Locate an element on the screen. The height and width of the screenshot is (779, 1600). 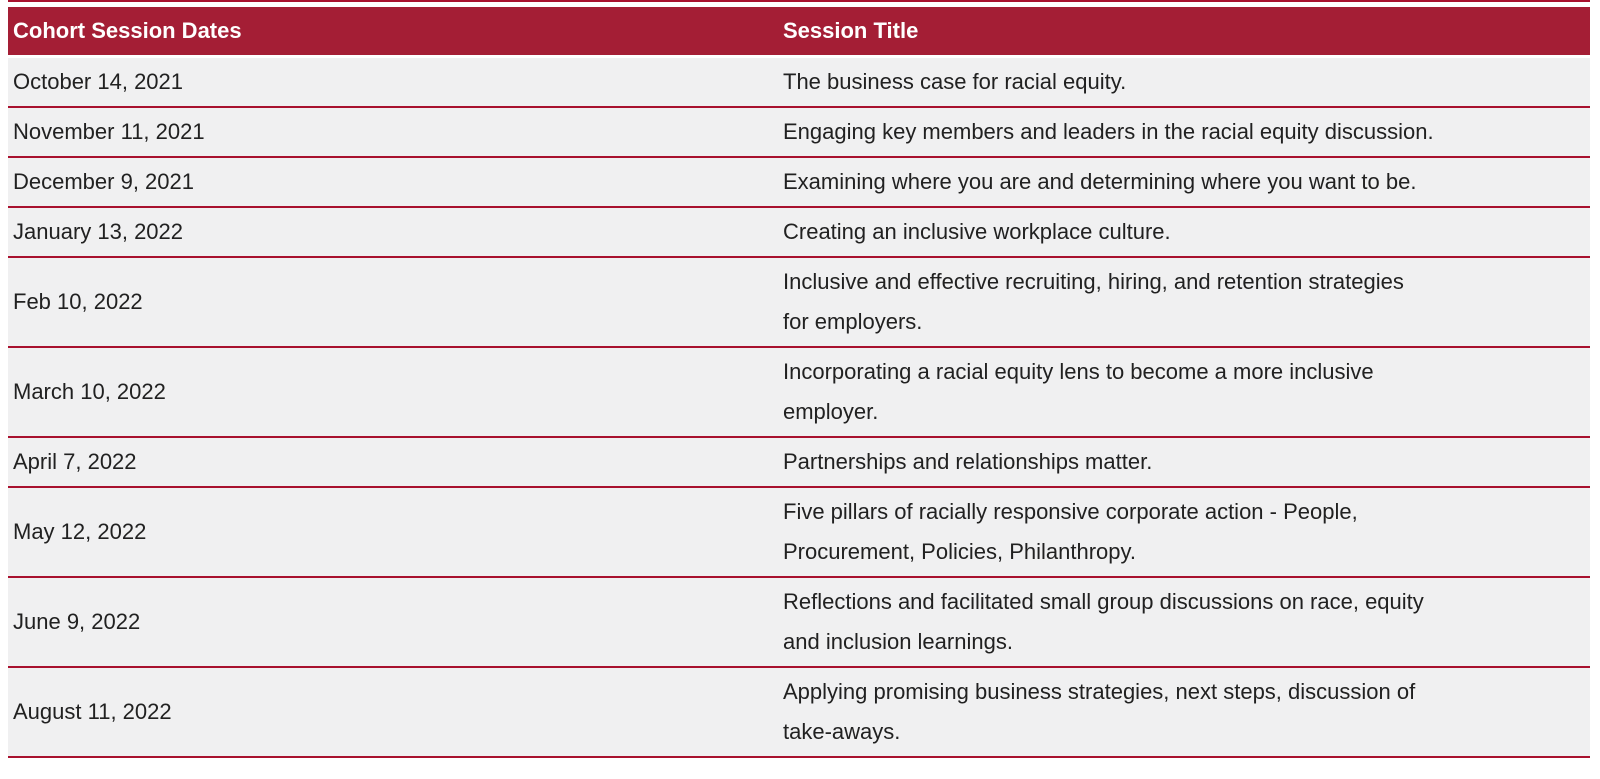
session-date-cell: May 12, 2022 is located at coordinates (393, 533).